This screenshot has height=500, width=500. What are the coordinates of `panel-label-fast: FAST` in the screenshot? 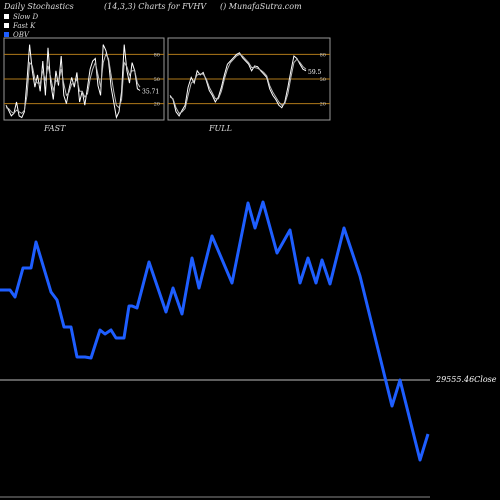 It's located at (55, 128).